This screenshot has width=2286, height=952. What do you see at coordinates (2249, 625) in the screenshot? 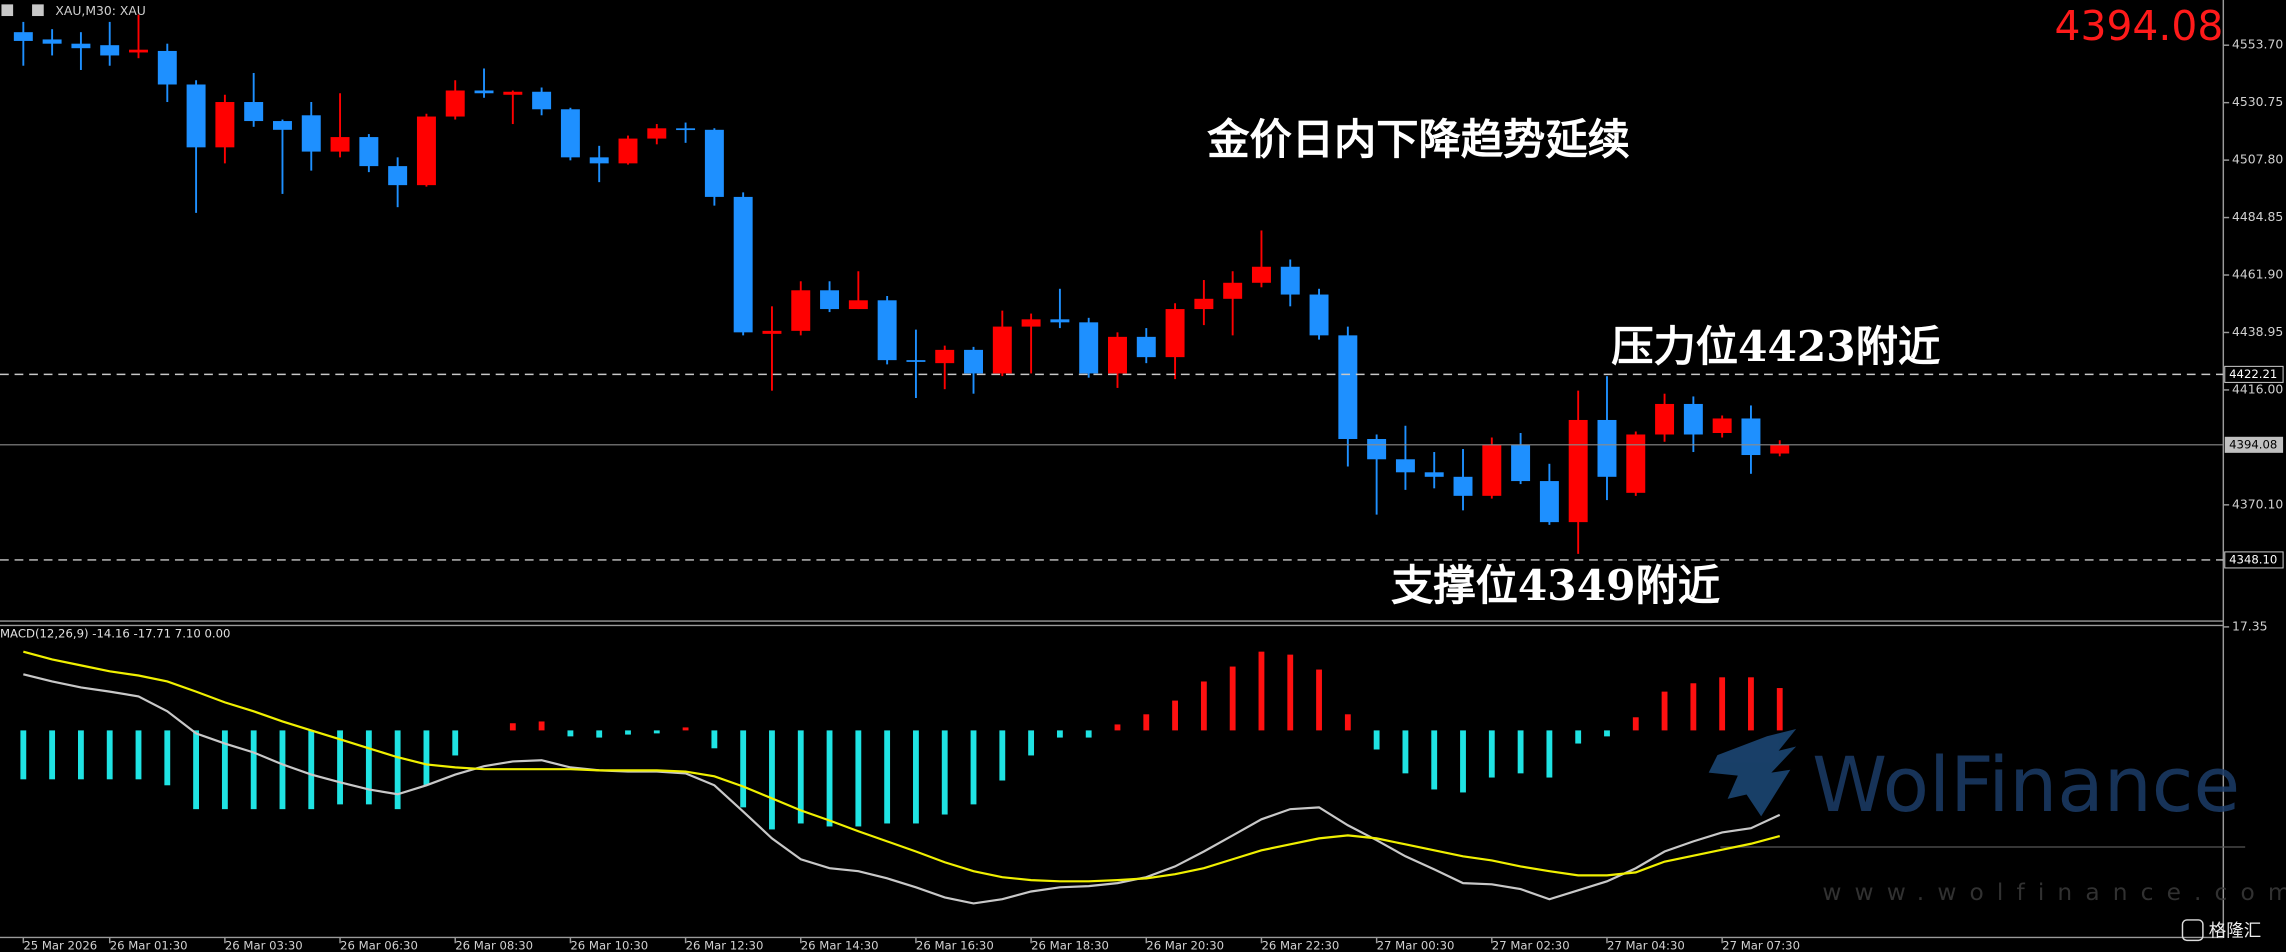
I see `y-tick-label: 17.35` at bounding box center [2249, 625].